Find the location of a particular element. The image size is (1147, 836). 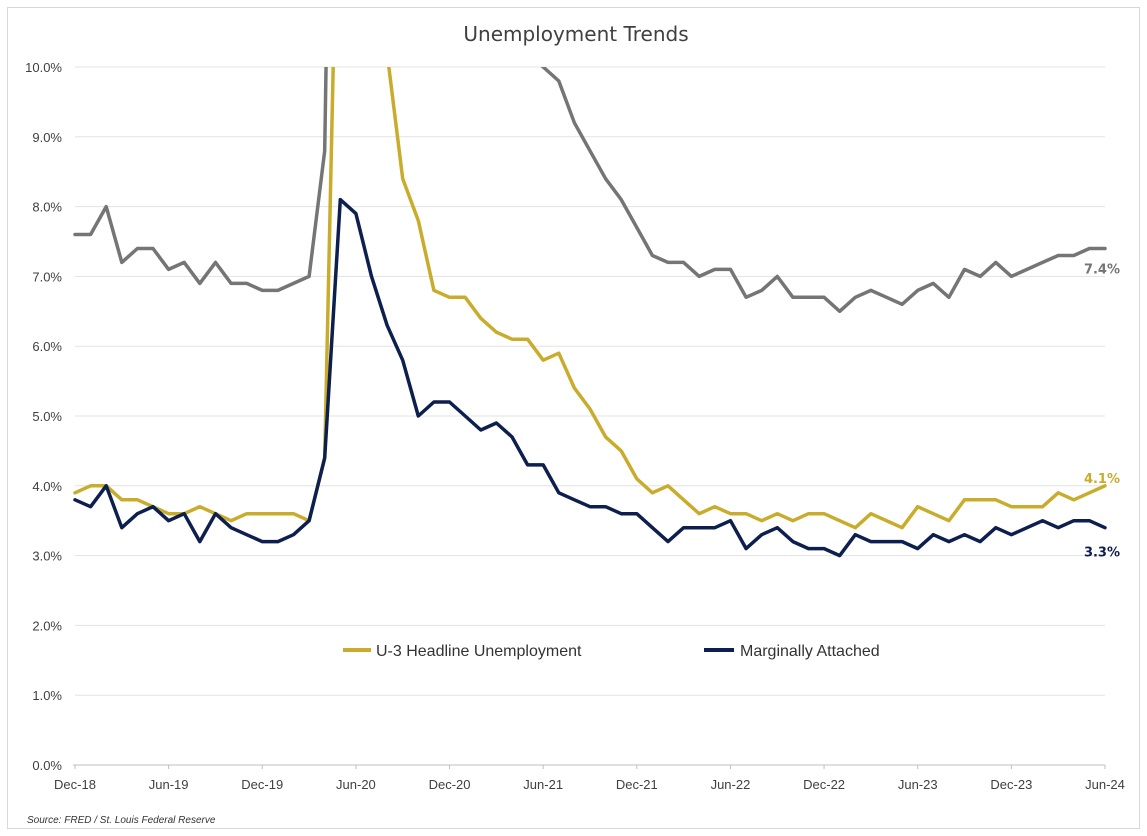

legend-item-marginally-attached: Marginally Attached is located at coordinates (792, 651).